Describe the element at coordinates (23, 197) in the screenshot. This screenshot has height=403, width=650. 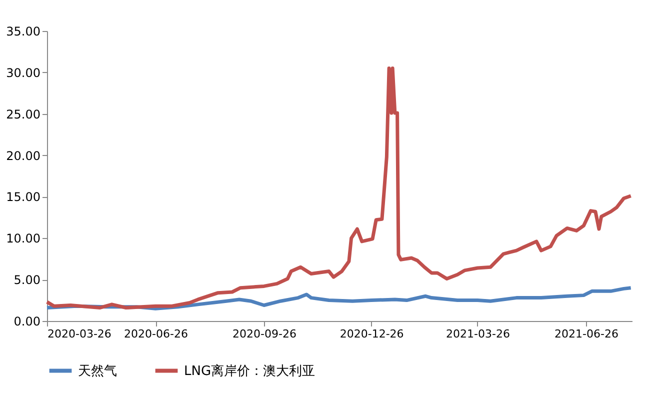
I see `y-tick-label: 15.00` at that location.